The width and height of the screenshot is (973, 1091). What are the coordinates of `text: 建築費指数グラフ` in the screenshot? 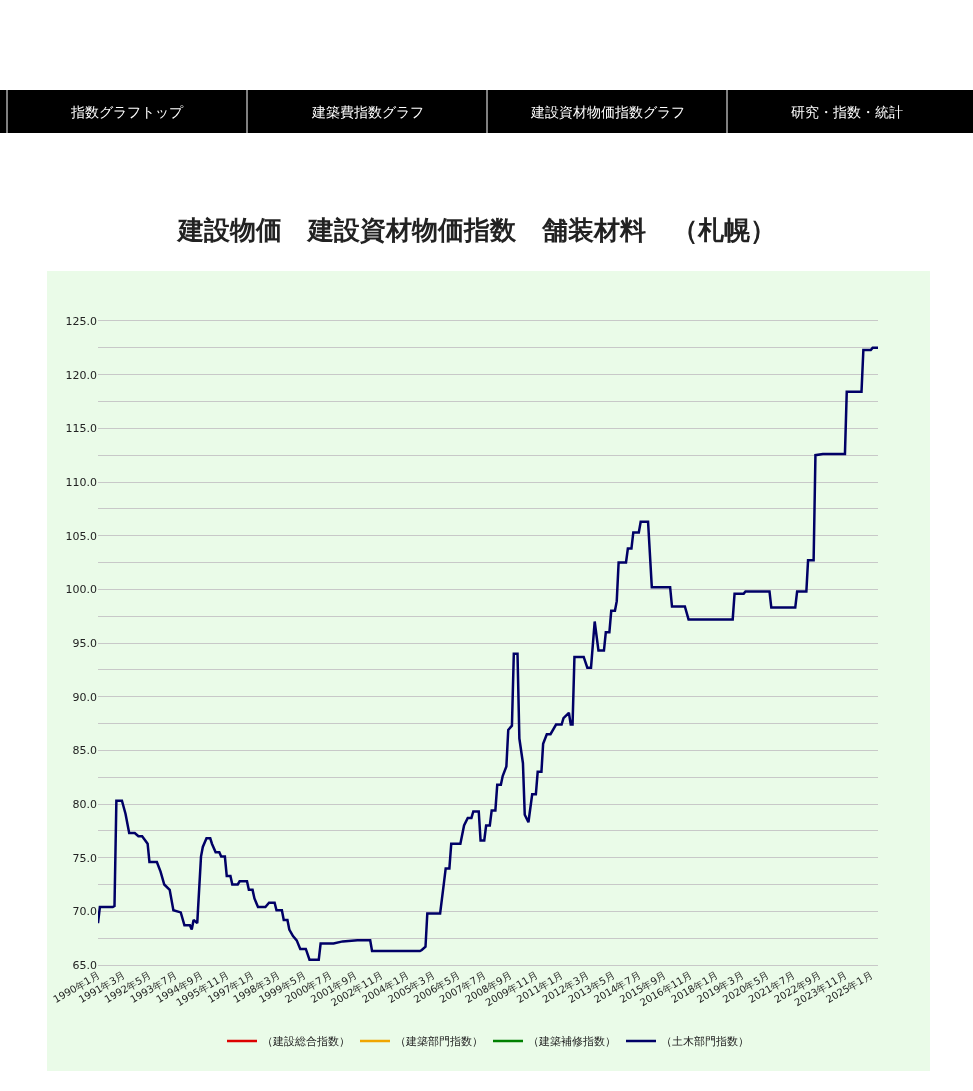 It's located at (367, 112).